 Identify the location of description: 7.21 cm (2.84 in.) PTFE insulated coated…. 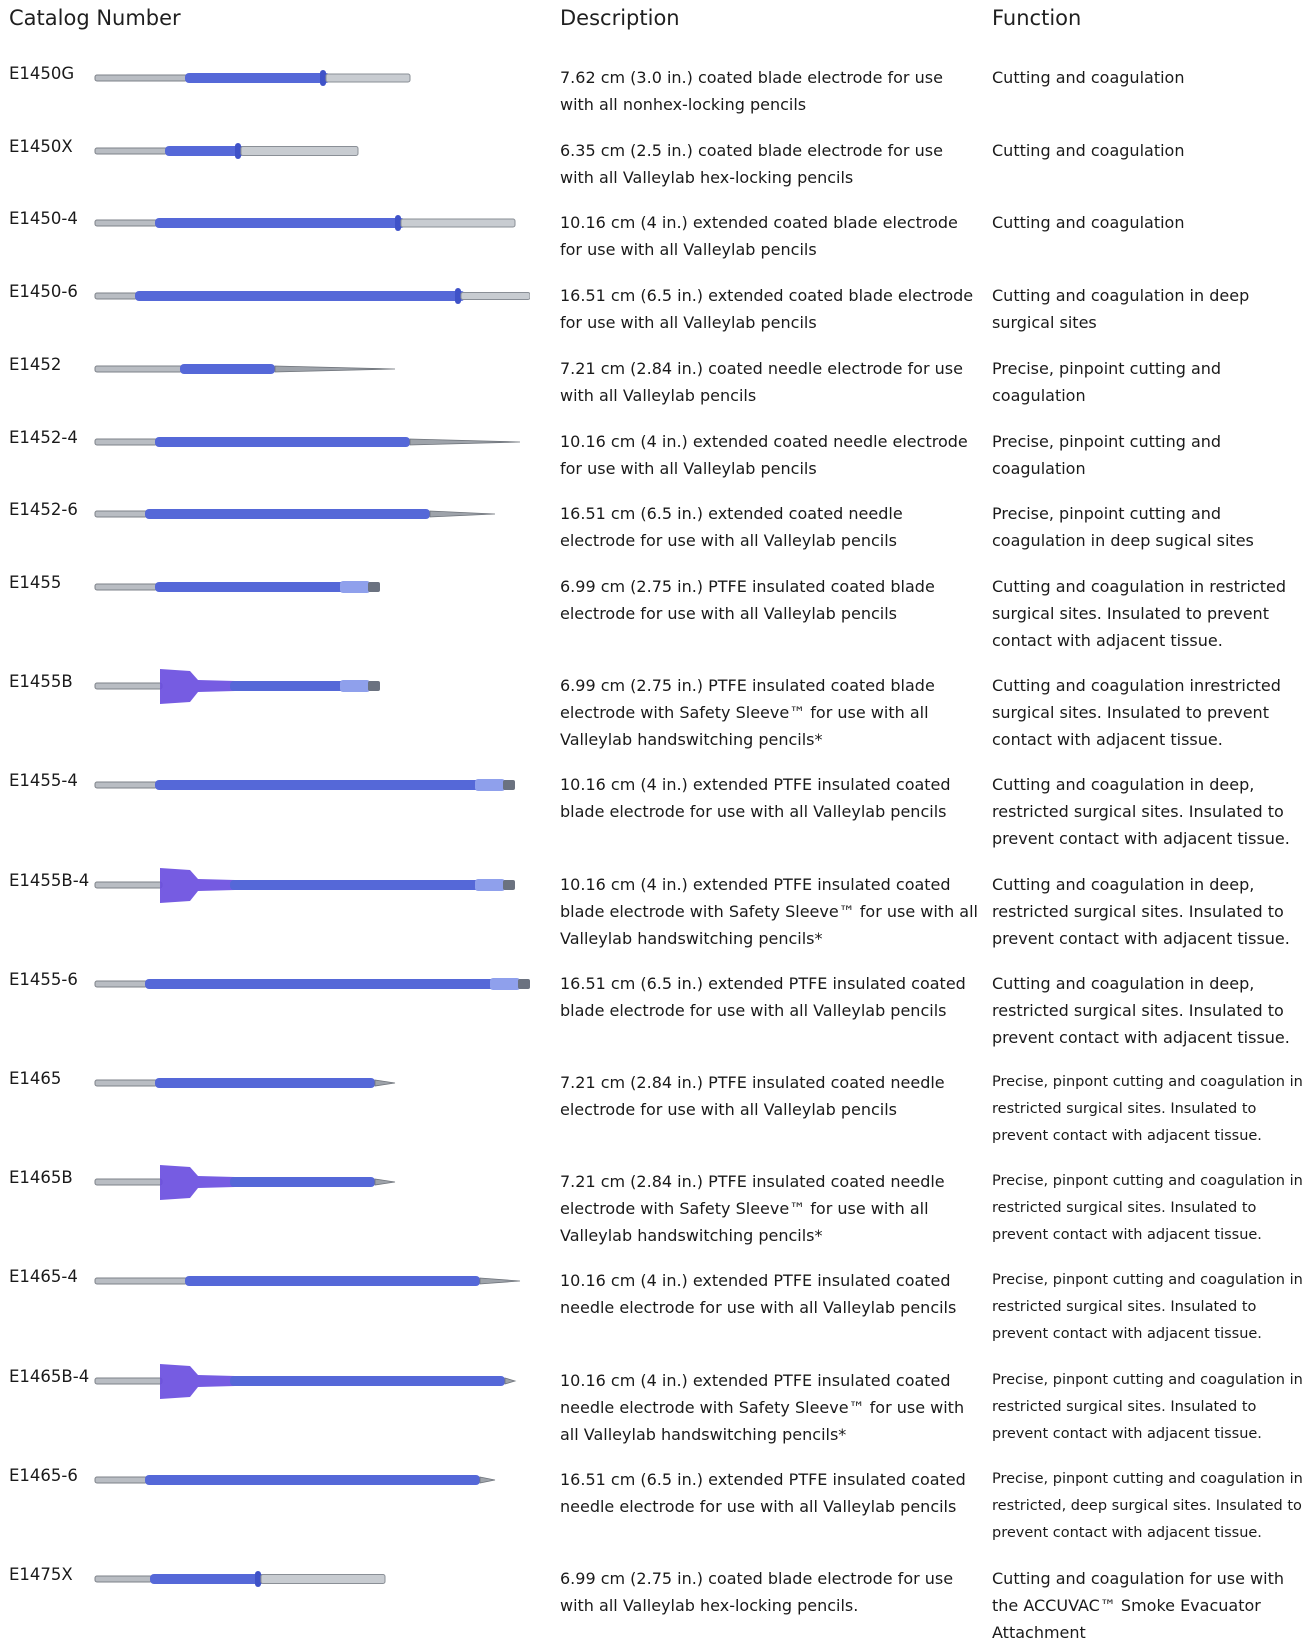
(752, 1208).